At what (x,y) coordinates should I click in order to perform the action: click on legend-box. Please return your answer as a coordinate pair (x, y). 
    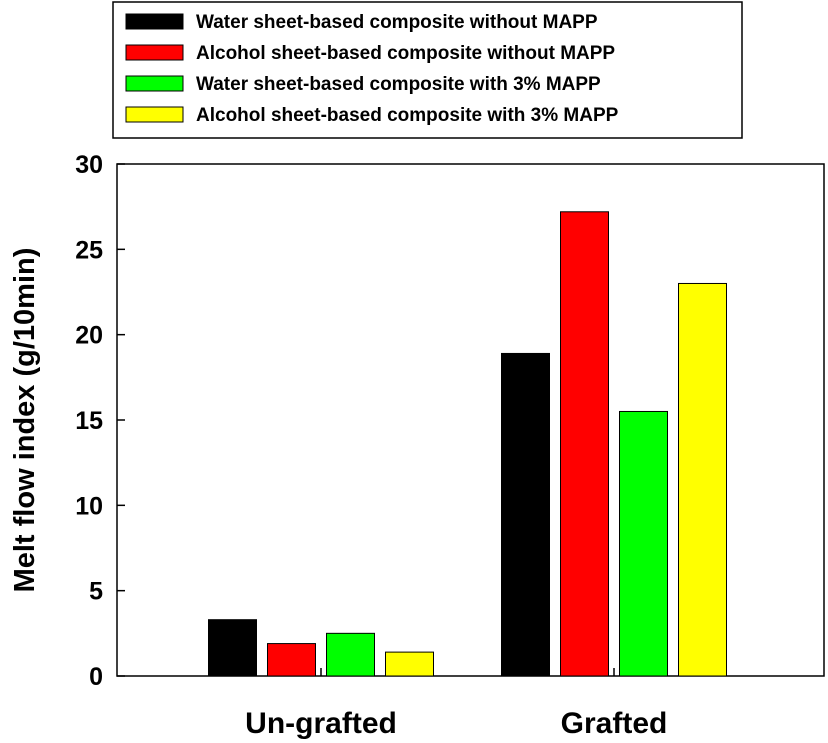
    Looking at the image, I should click on (427, 70).